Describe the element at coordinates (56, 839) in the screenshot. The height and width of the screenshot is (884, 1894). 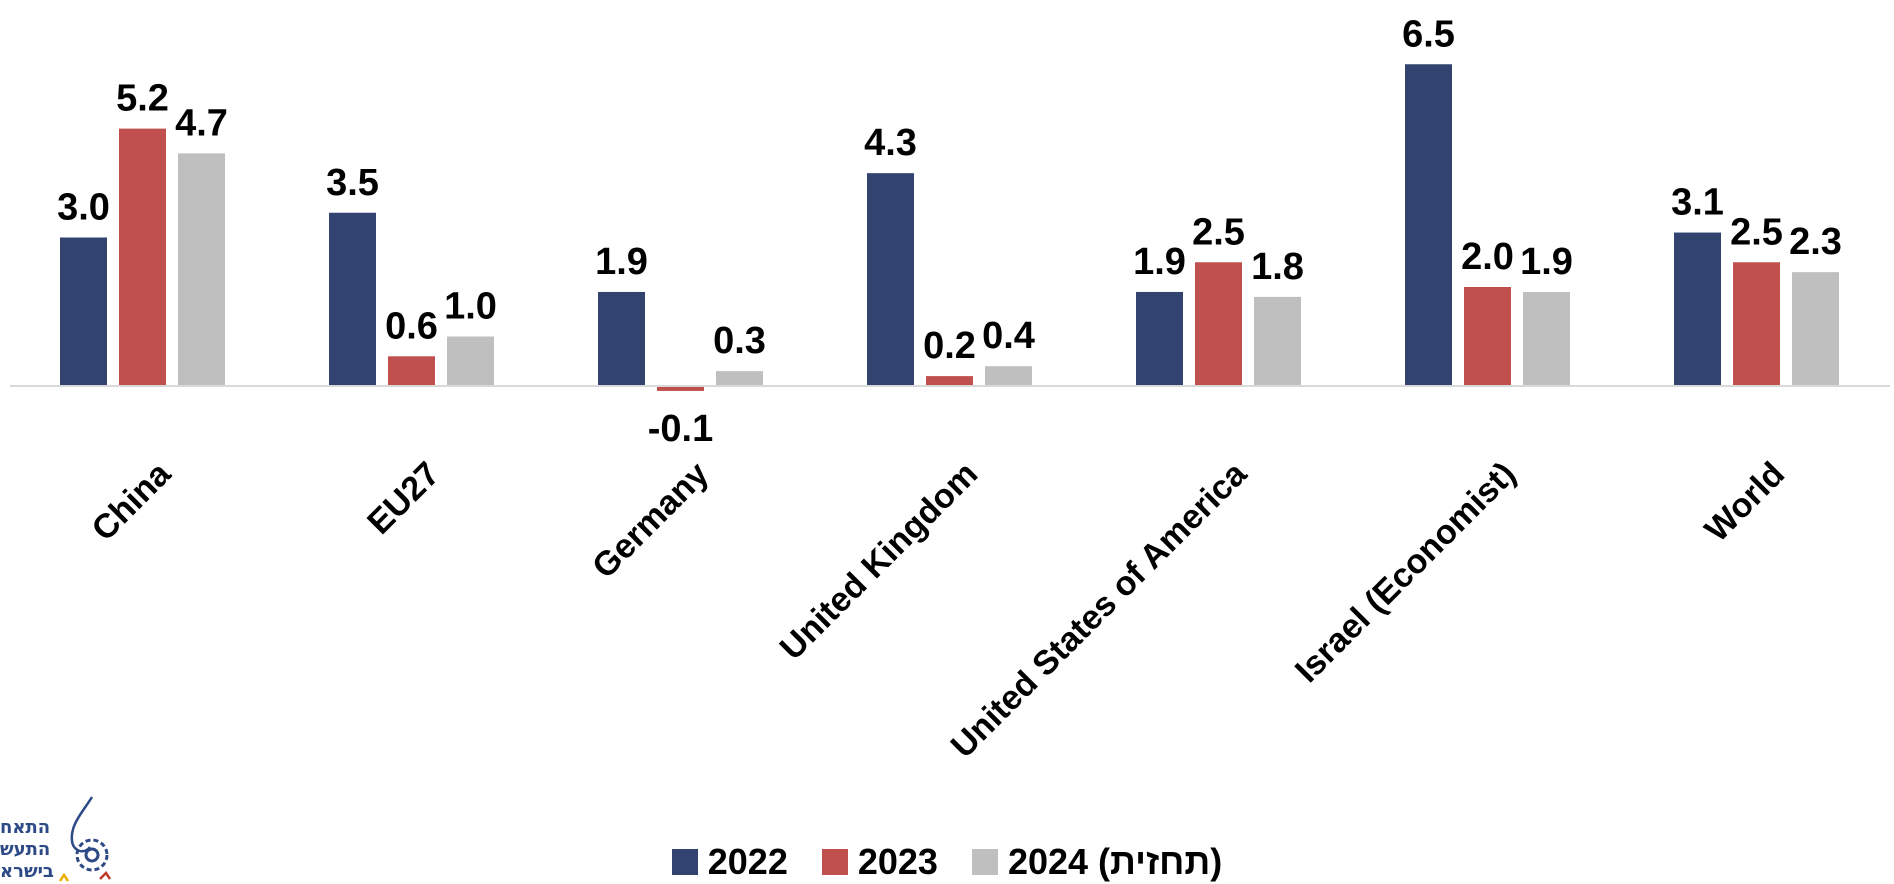
I see `organization-logo: התאח התעש בישרא` at that location.